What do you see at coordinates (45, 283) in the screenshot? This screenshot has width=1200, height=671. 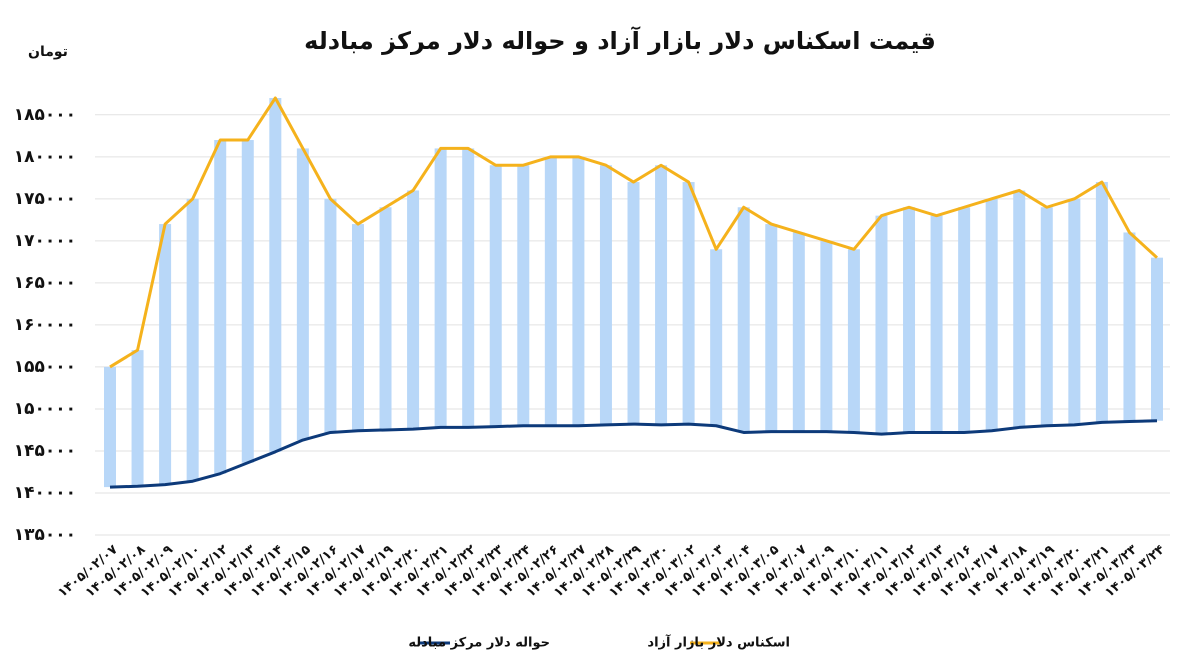 I see `y-tick-label: ۱۶۵۰۰۰` at bounding box center [45, 283].